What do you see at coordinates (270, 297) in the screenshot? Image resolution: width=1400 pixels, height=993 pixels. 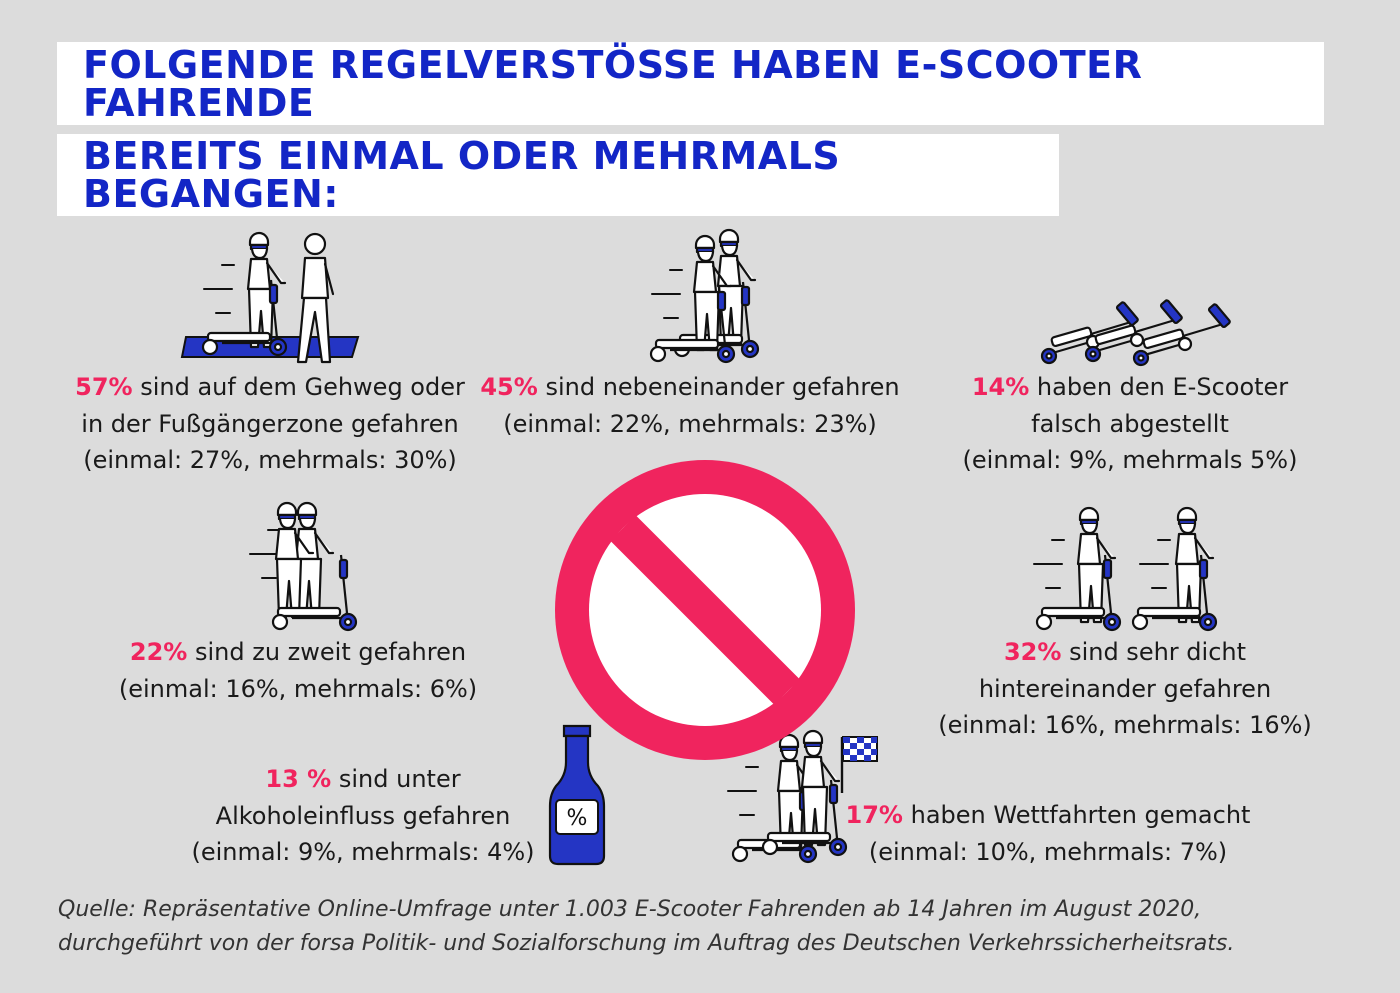 I see `sidewalk-riding-icon` at bounding box center [270, 297].